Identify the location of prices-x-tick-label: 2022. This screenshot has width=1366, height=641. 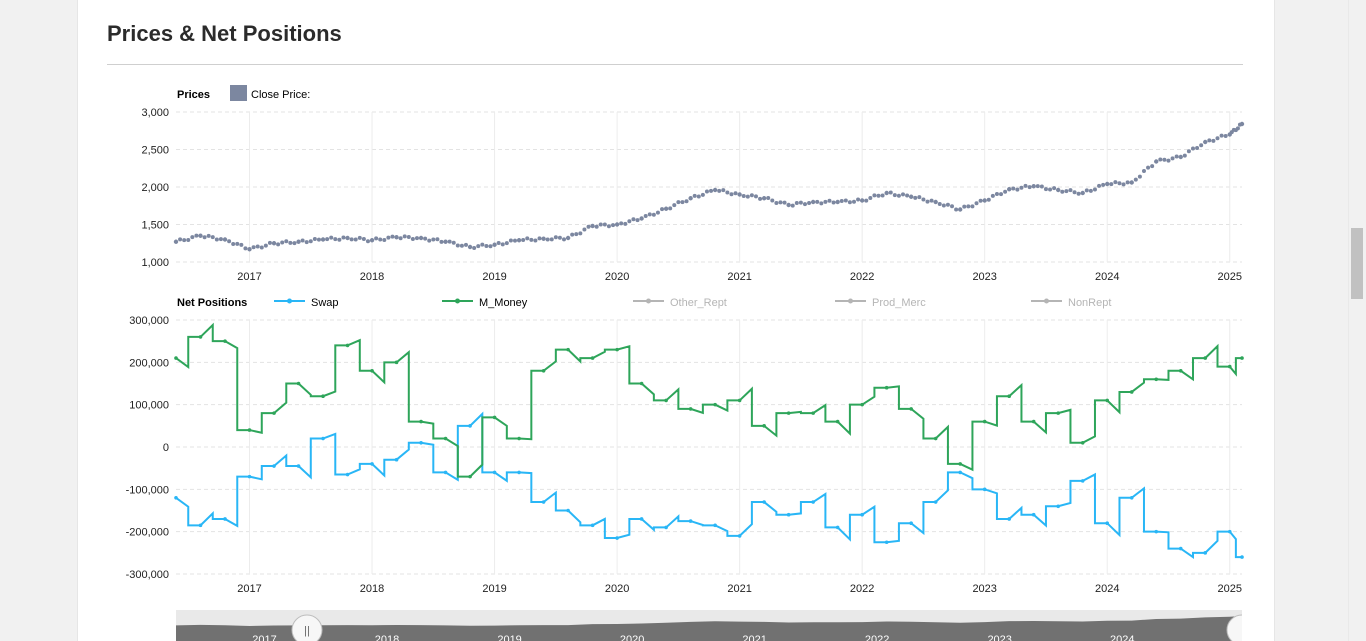
(862, 277).